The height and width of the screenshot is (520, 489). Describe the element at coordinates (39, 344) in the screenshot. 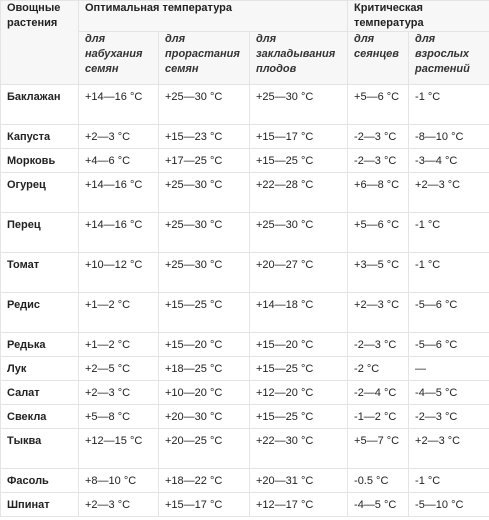

I see `vegetable-name: Редька` at that location.